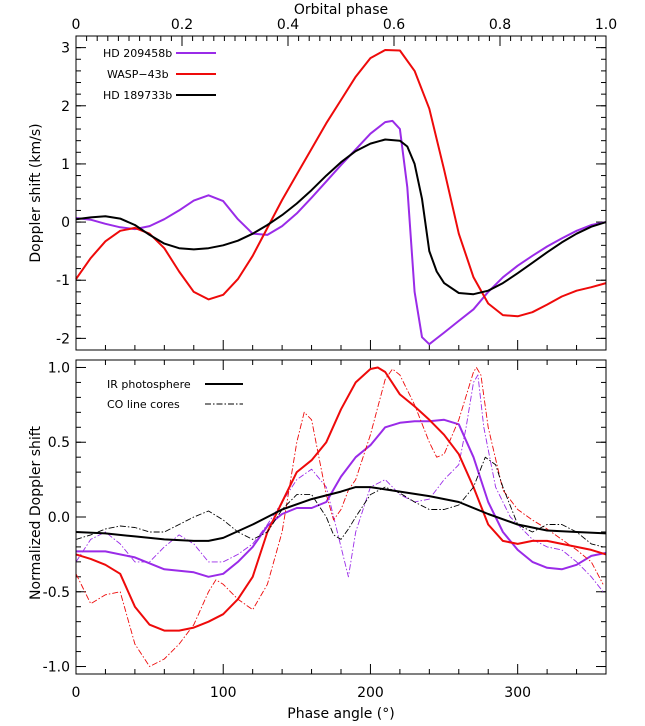 This screenshot has height=726, width=645. I want to click on y-tick-label: 3, so click(65, 49).